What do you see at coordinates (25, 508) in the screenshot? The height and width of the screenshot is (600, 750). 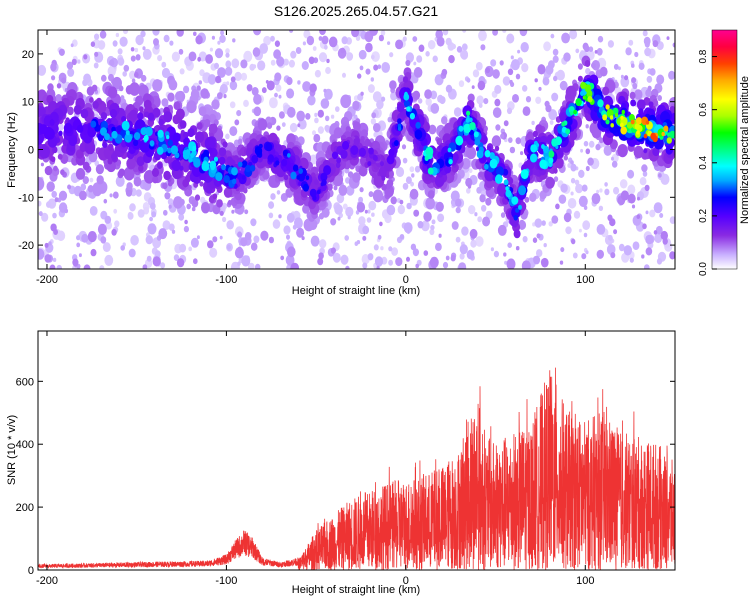 I see `y-tick-label: 200` at bounding box center [25, 508].